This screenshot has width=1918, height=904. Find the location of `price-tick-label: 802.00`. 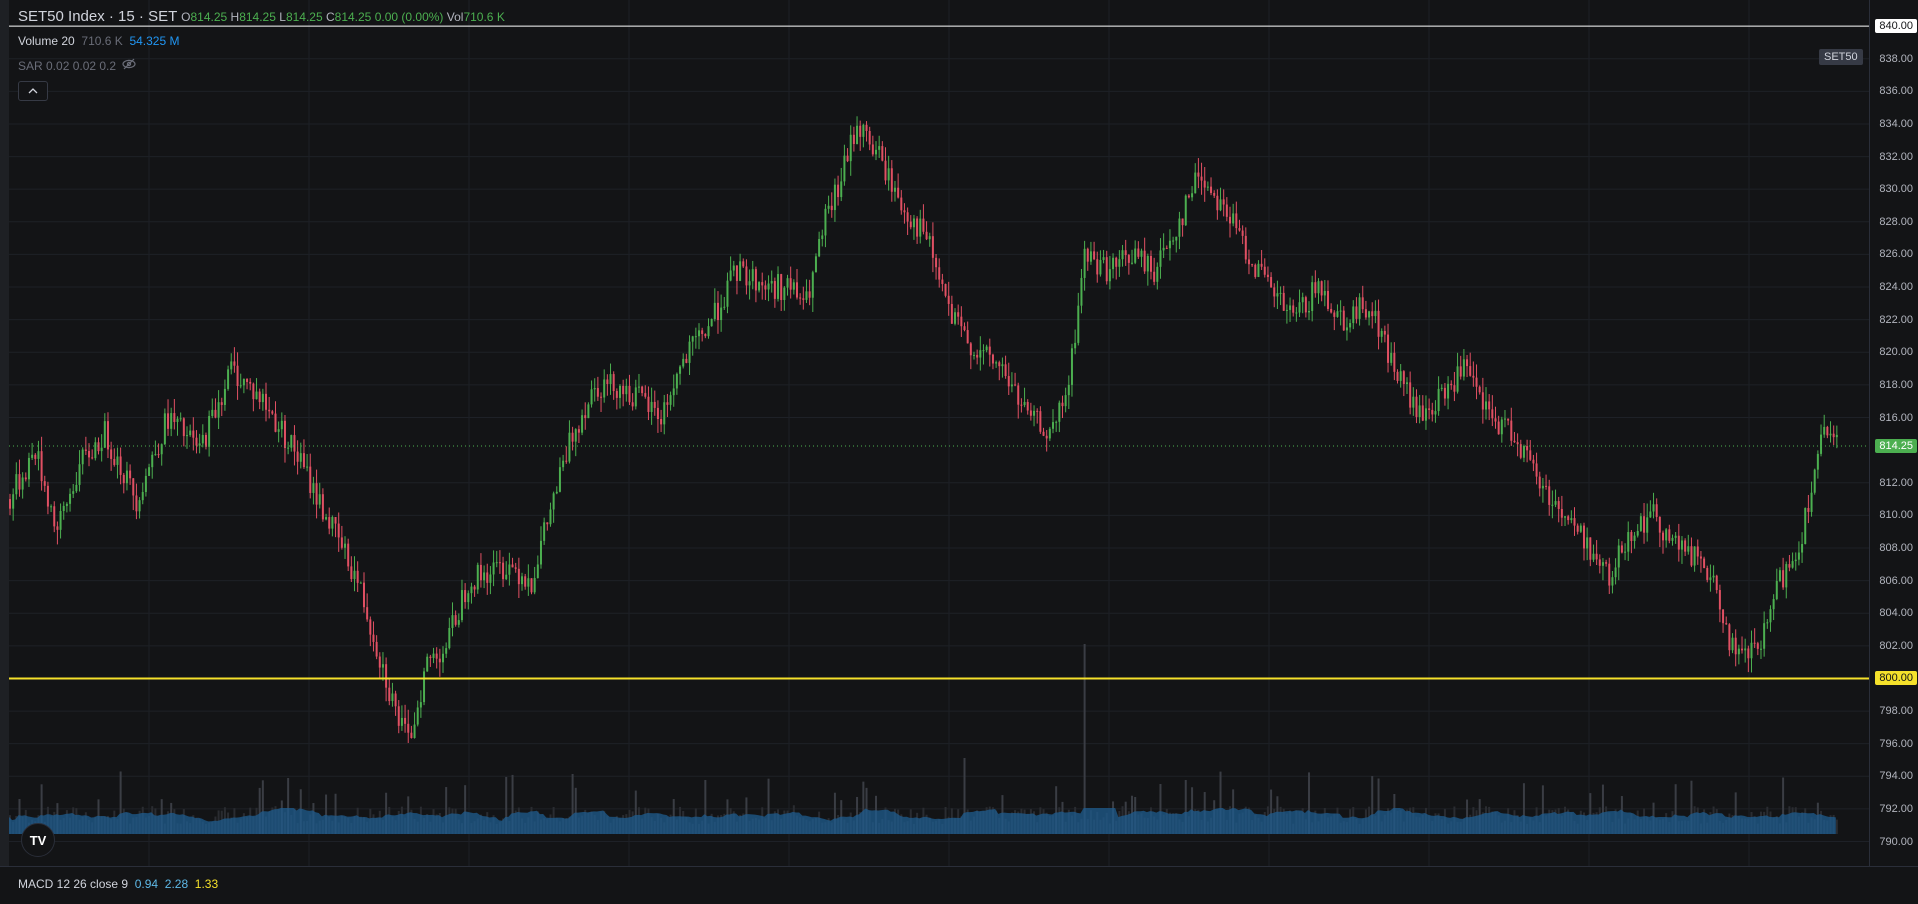

price-tick-label: 802.00 is located at coordinates (1896, 645).